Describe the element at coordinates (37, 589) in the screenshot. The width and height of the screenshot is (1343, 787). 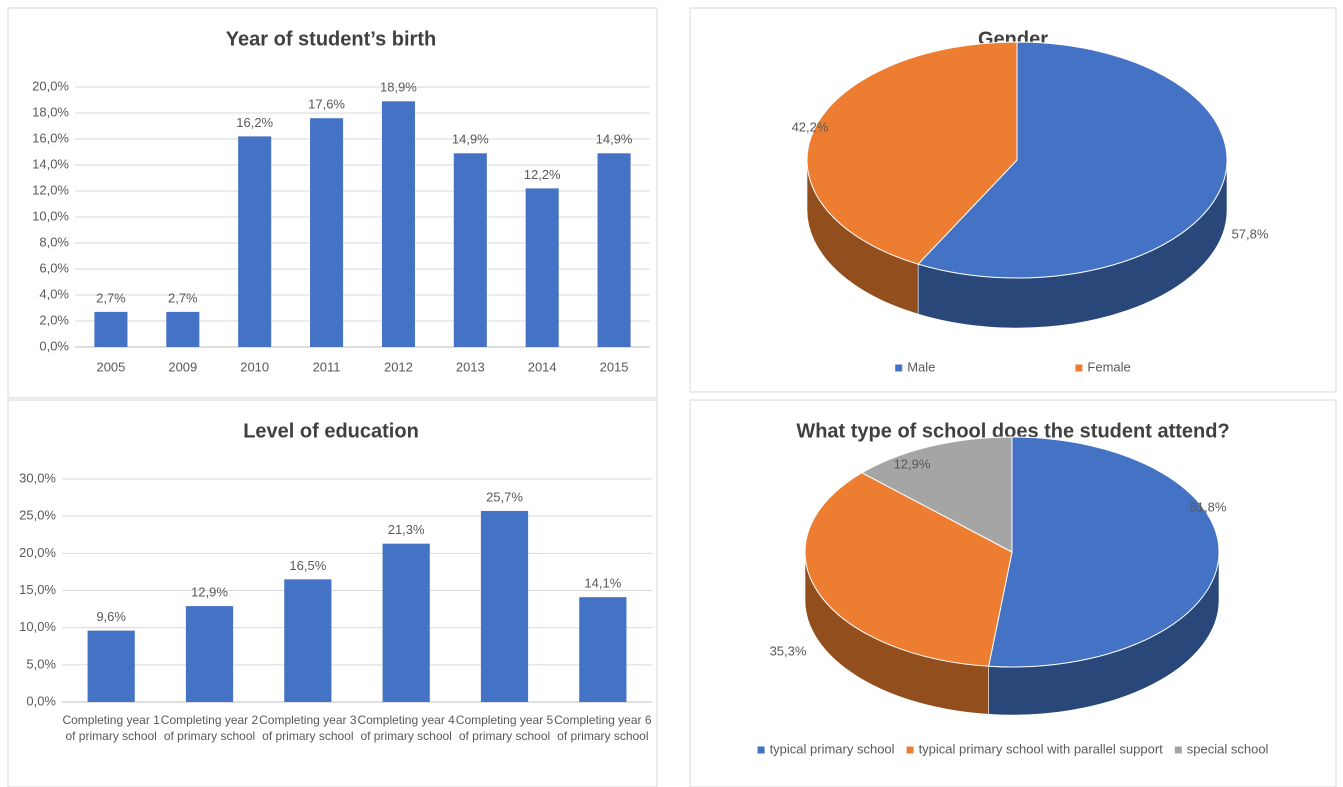
I see `y-tick-label: 15,0%` at that location.